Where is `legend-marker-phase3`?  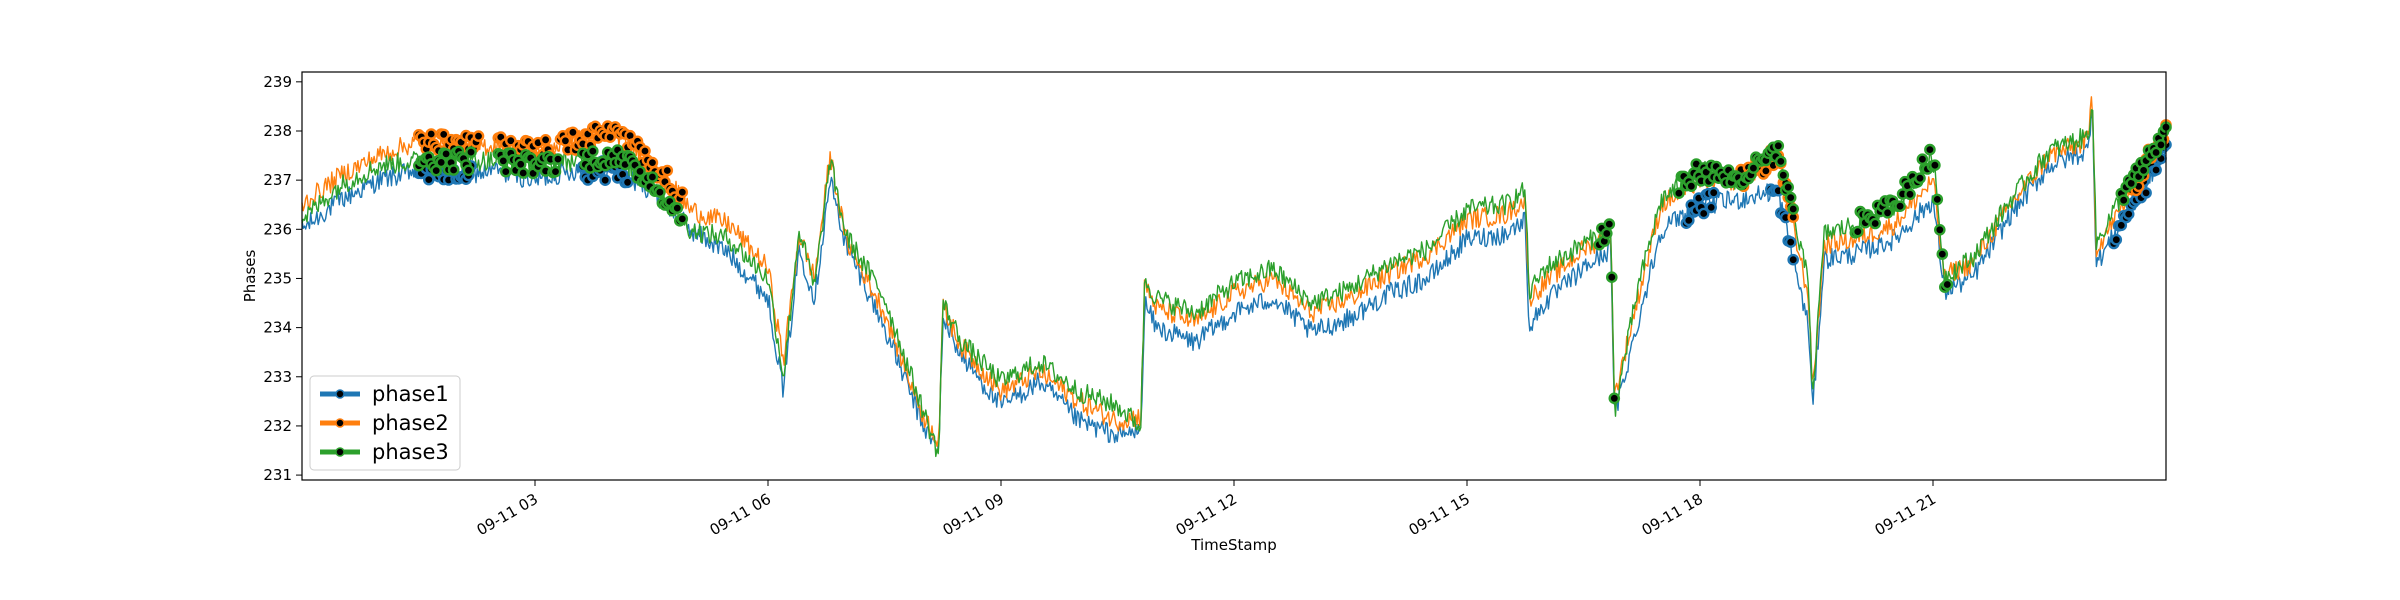 legend-marker-phase3 is located at coordinates (340, 452).